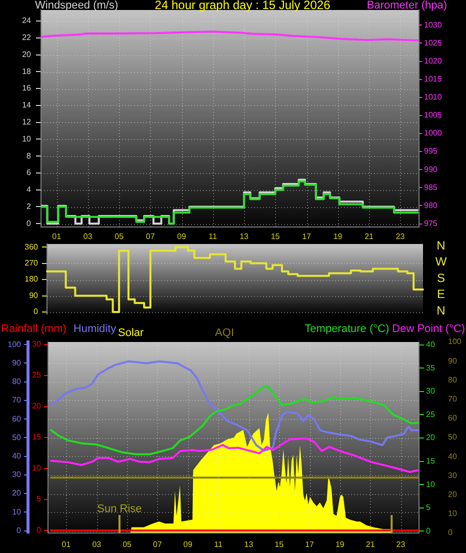 The height and width of the screenshot is (553, 466). I want to click on y3-tick-label: 0, so click(428, 531).